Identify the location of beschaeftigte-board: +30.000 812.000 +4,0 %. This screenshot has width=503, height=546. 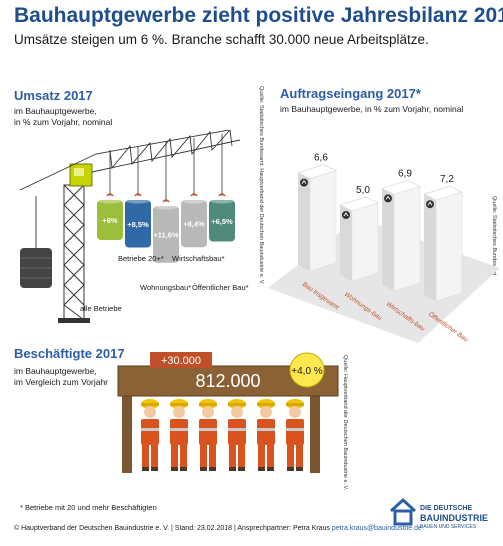
(228, 412).